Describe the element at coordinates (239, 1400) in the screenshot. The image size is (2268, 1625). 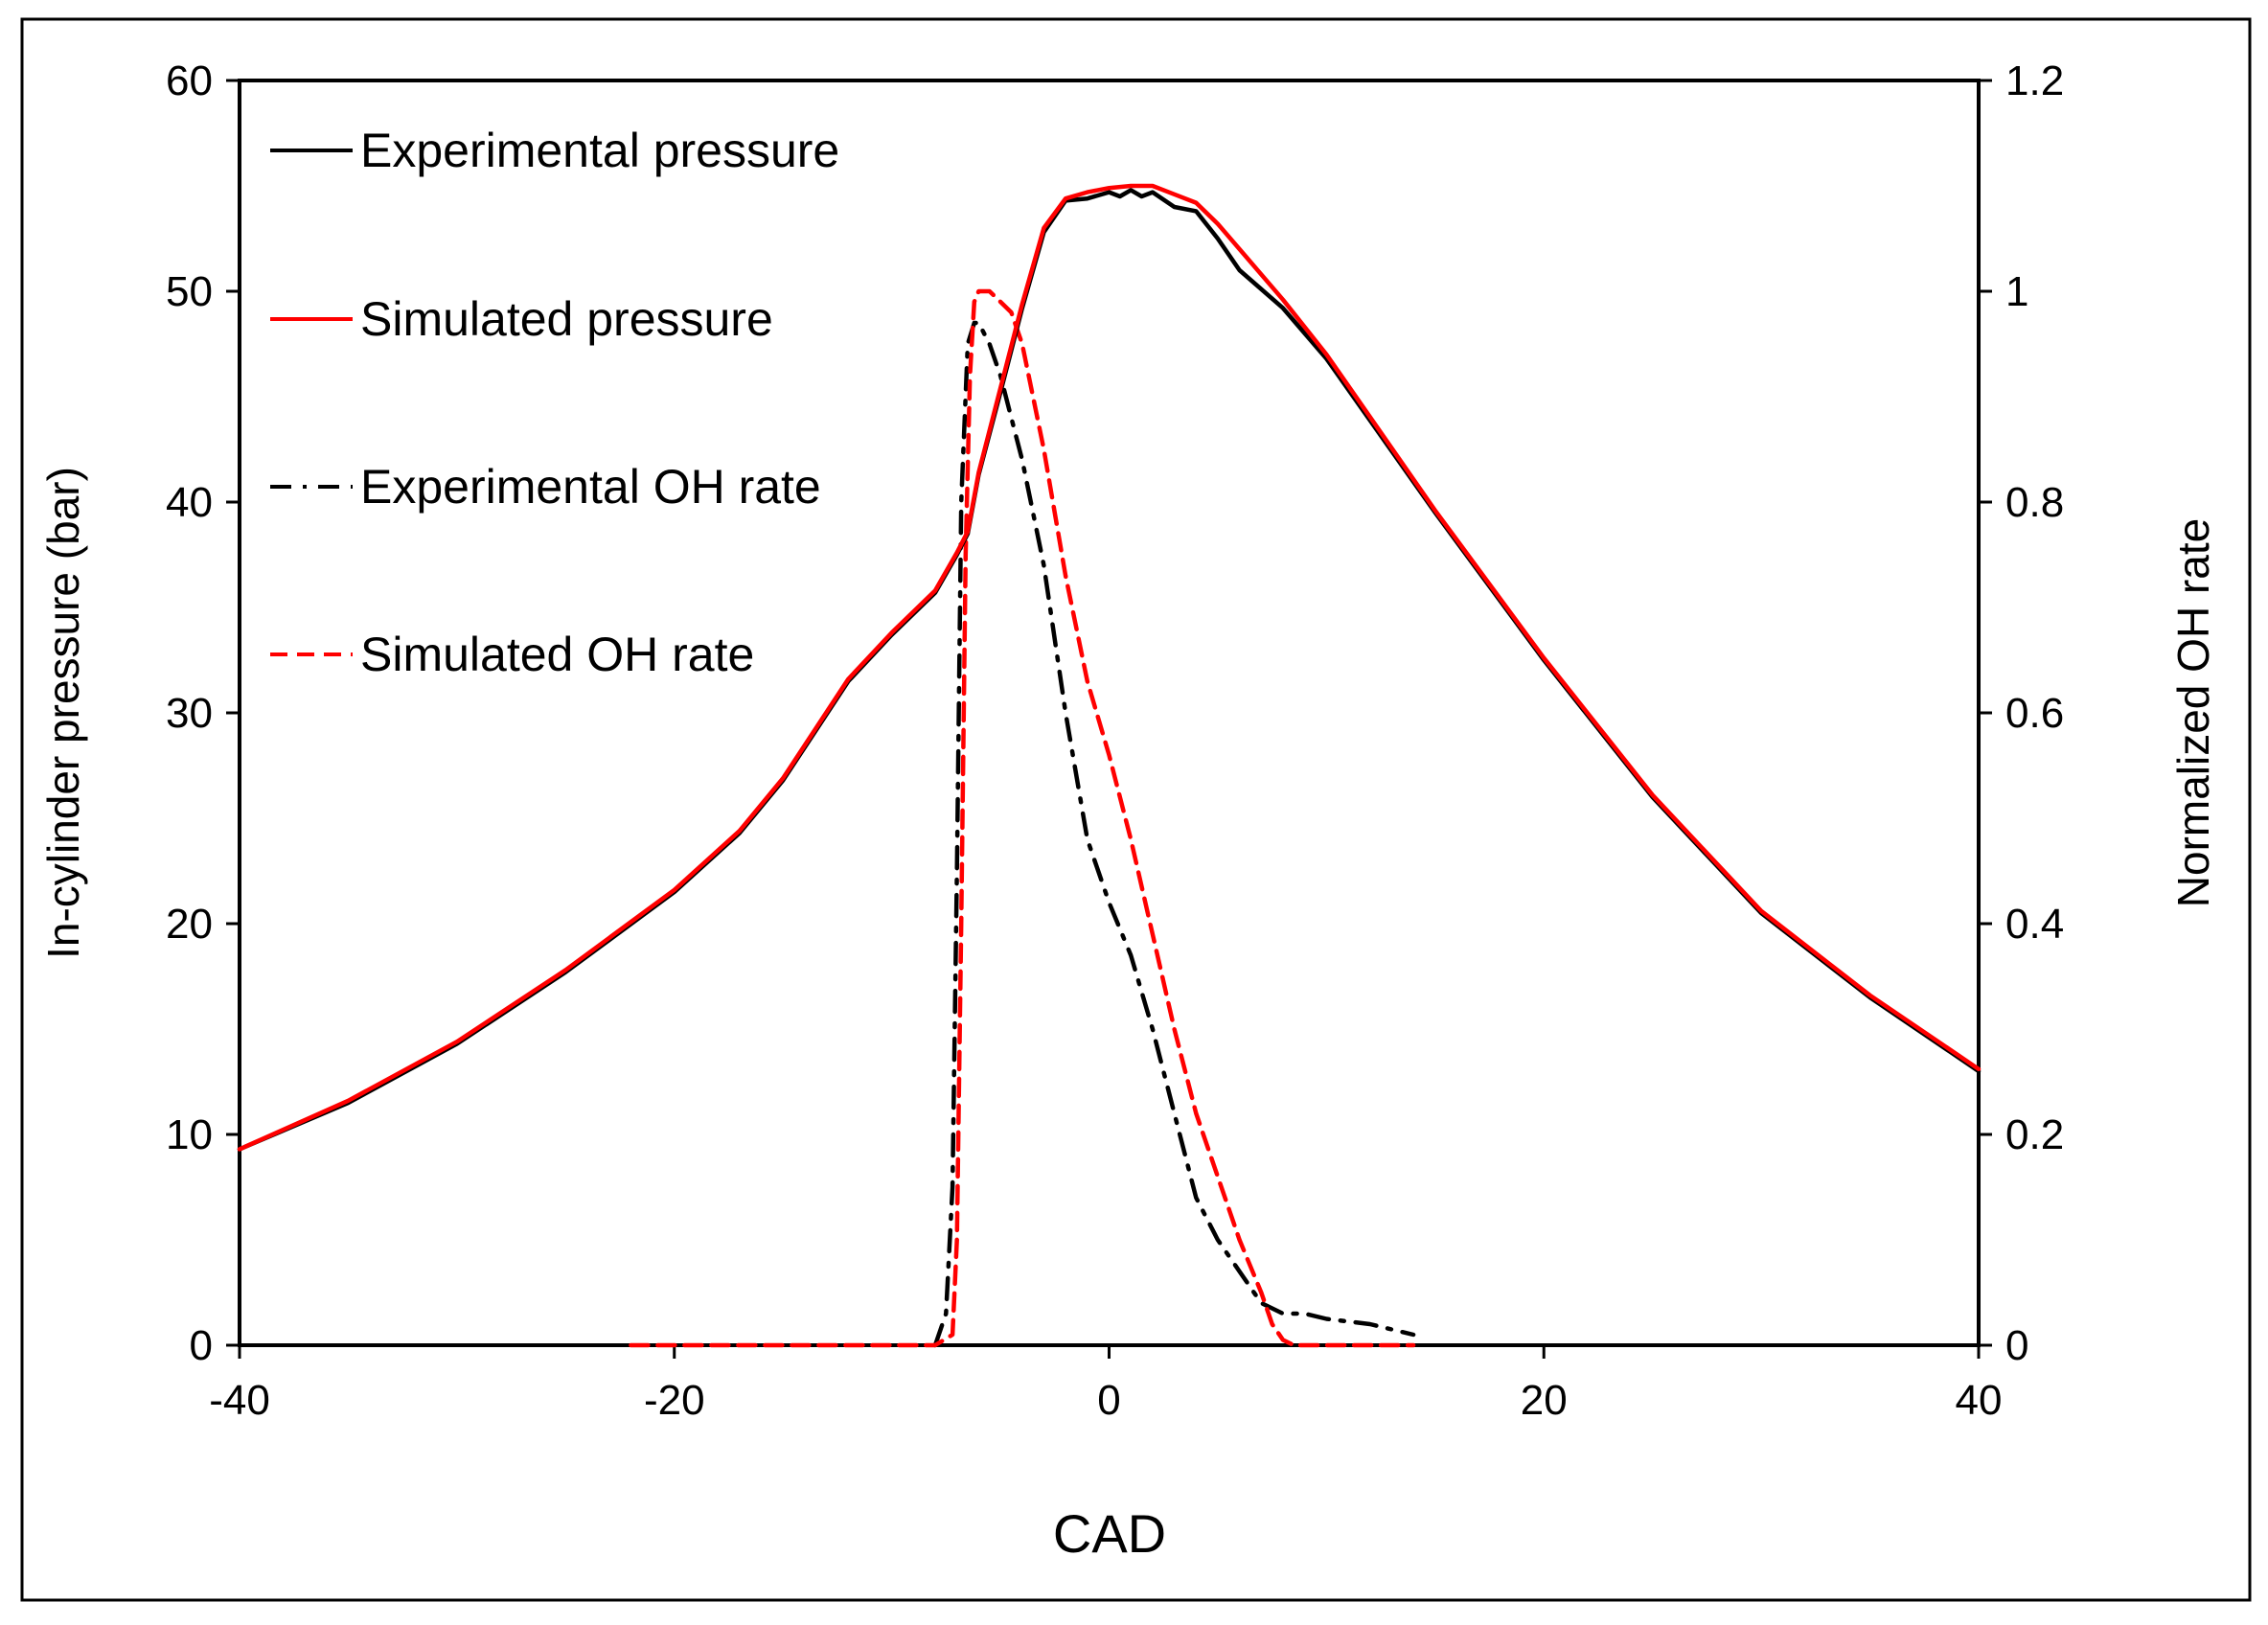
I see `x-tick-label: -40` at that location.